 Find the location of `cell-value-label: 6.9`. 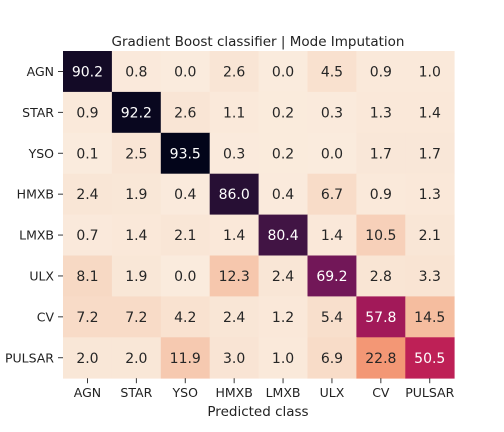

cell-value-label: 6.9 is located at coordinates (332, 359).